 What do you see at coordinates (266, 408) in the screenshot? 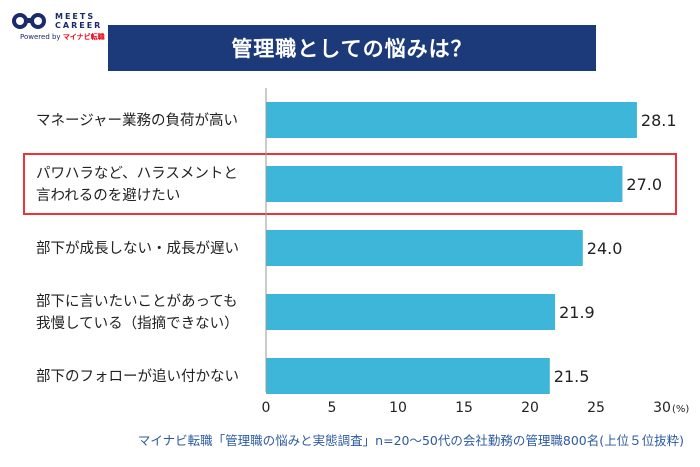
I see `x-tick-label: 0` at bounding box center [266, 408].